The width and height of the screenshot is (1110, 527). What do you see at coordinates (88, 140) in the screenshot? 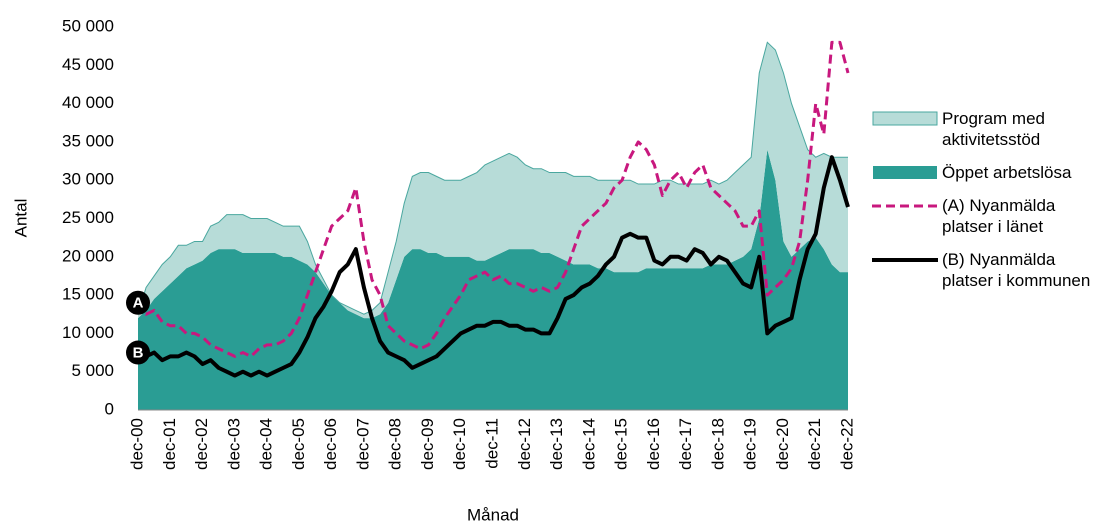
I see `y-tick-label: 35 000` at bounding box center [88, 140].